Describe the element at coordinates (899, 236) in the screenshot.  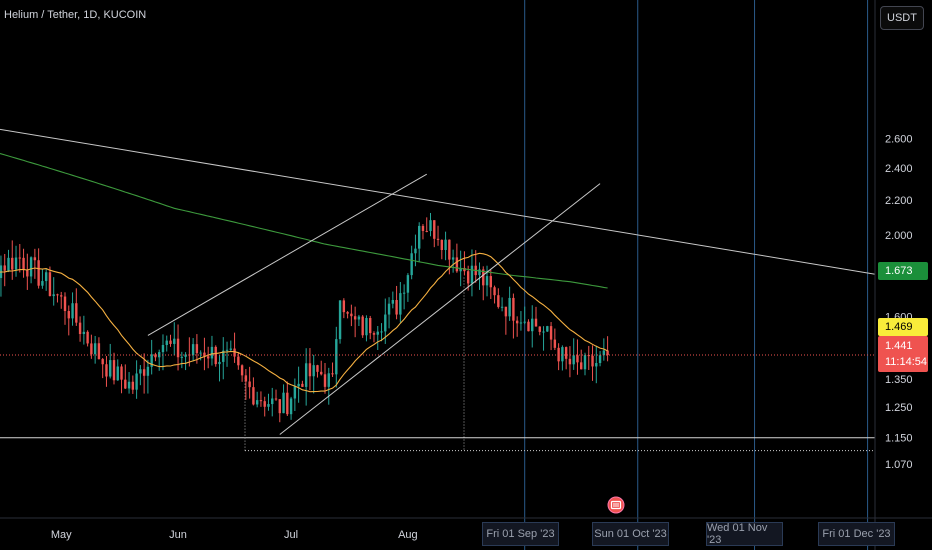
I see `y-tick-label: 2.000` at that location.